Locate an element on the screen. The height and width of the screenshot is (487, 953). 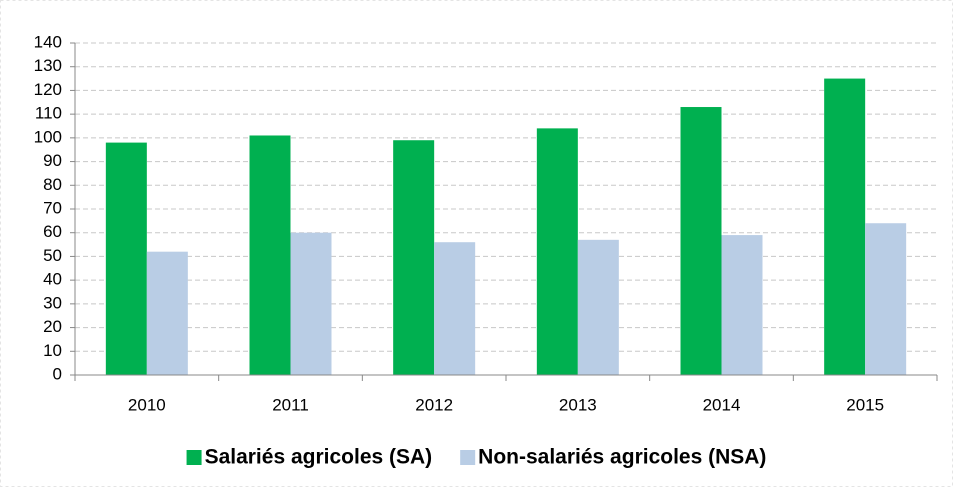
y-tick-label: 0 is located at coordinates (57, 373).